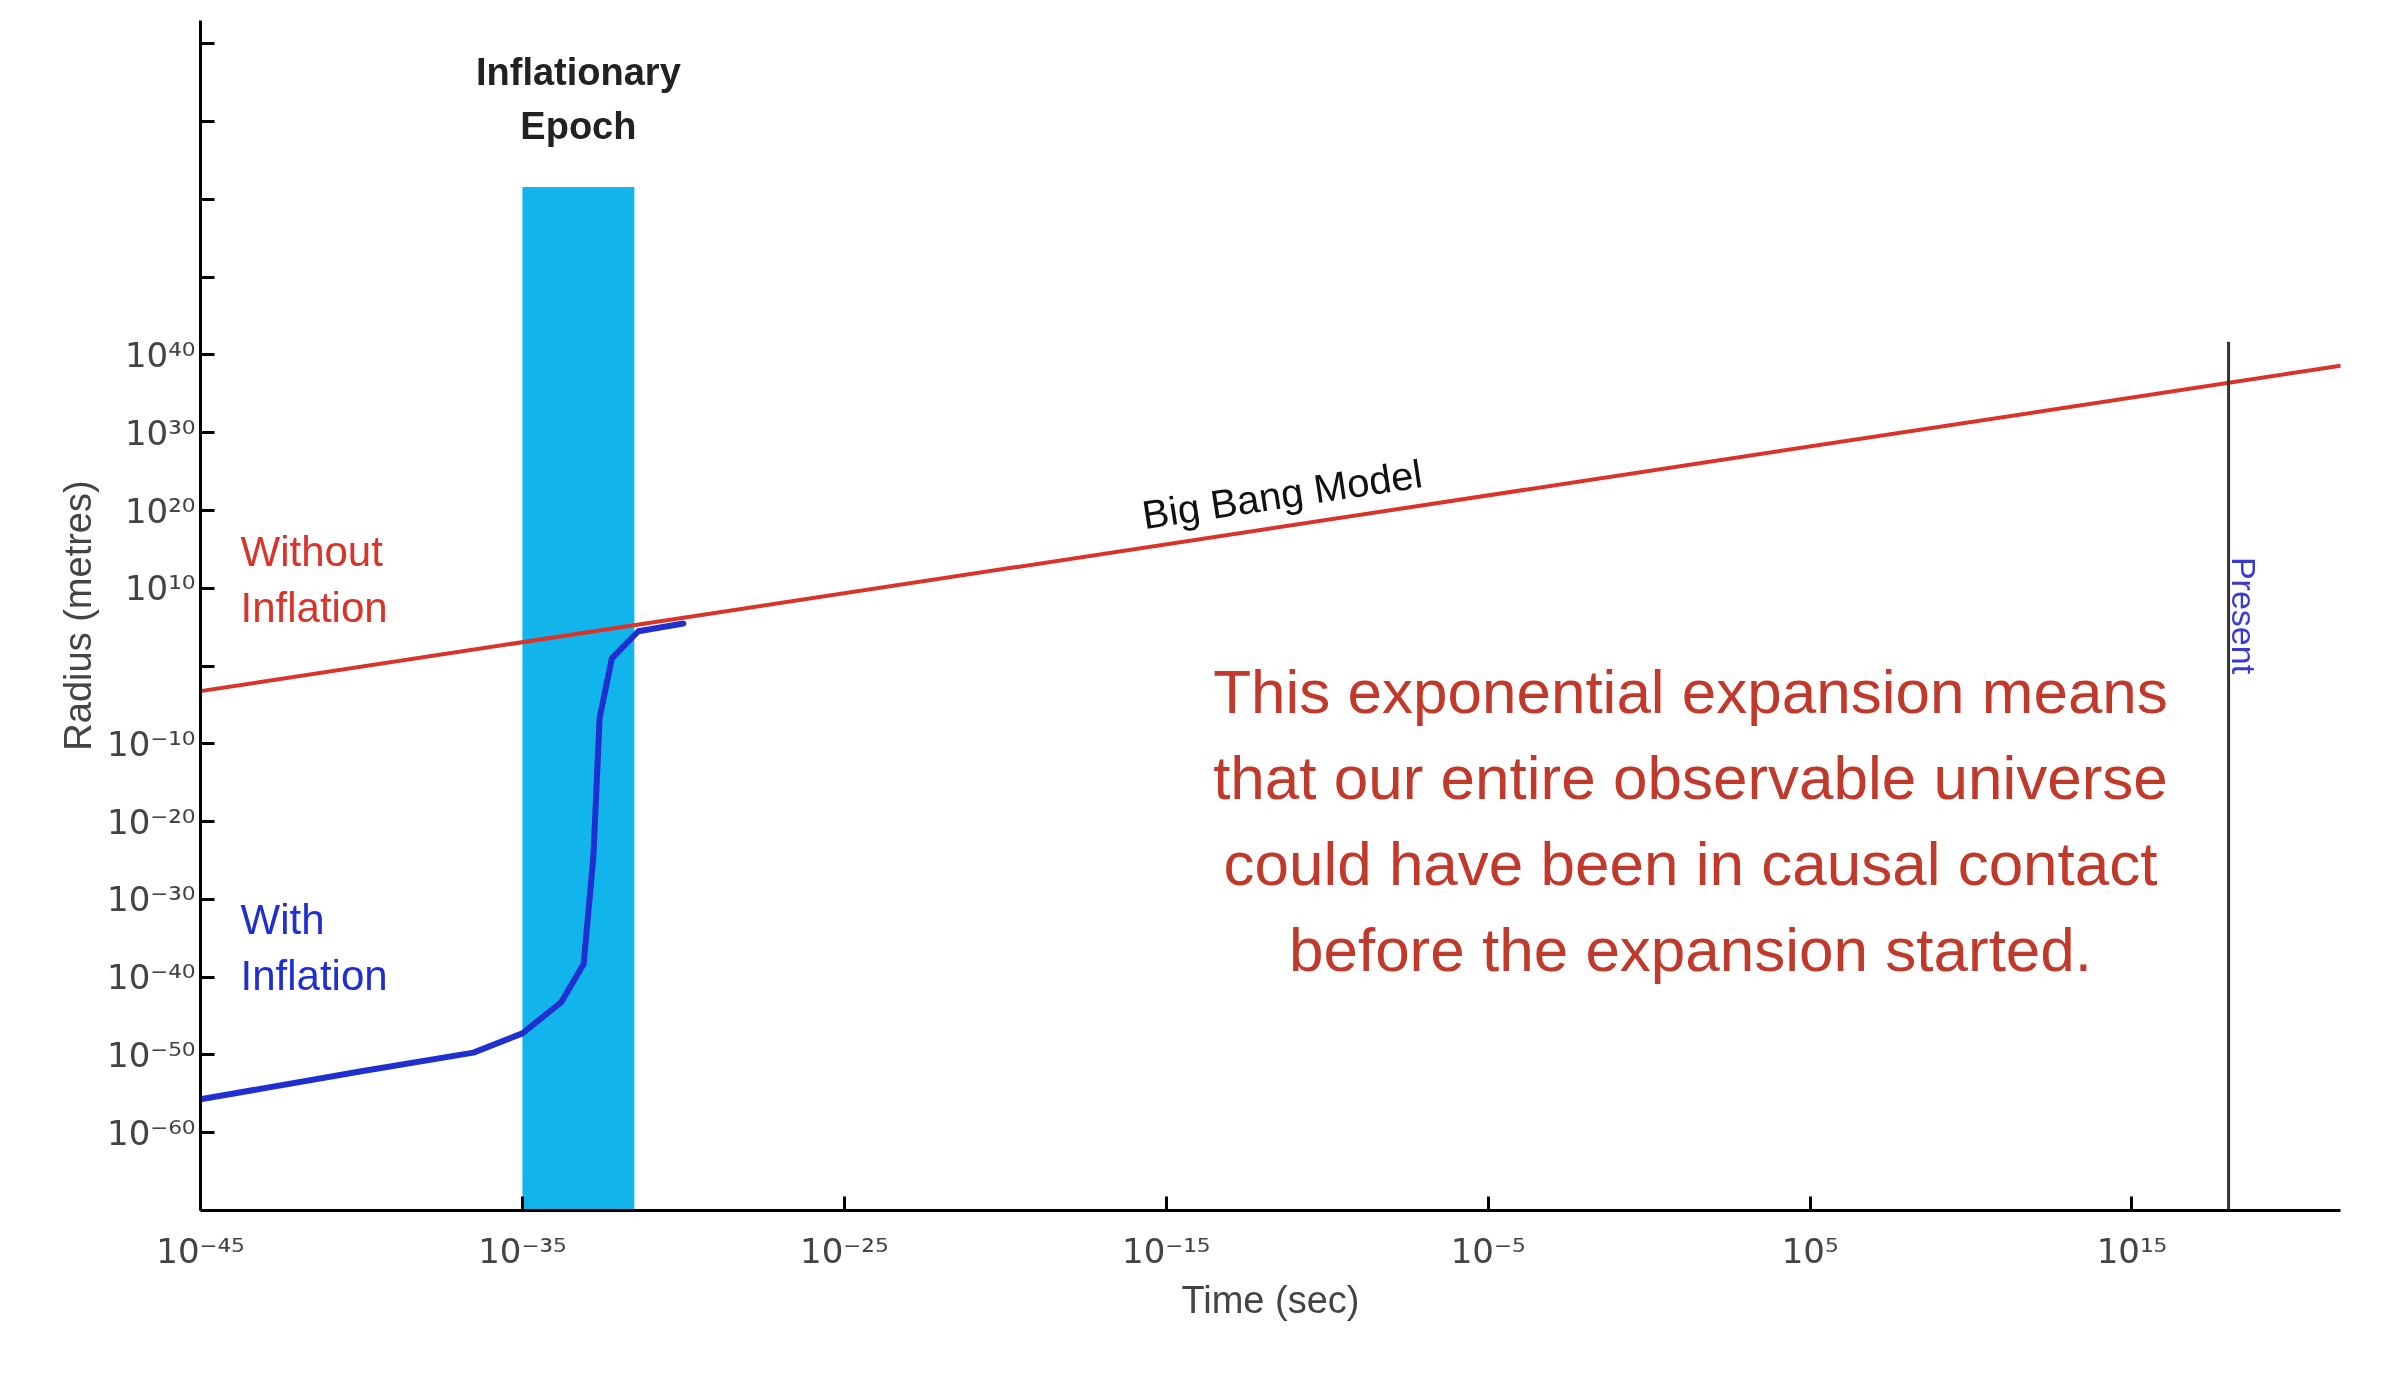  Describe the element at coordinates (160, 354) in the screenshot. I see `y-tick-label: 10⁴⁰` at that location.